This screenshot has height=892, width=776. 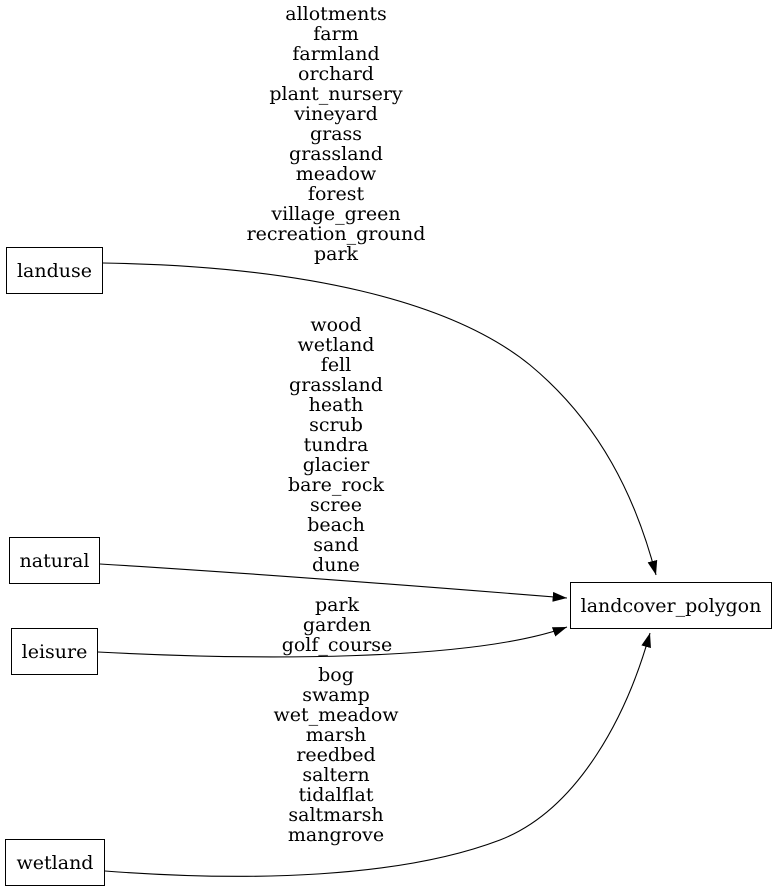 What do you see at coordinates (337, 625) in the screenshot?
I see `edge-label-leisure-values: park garden golf_course` at bounding box center [337, 625].